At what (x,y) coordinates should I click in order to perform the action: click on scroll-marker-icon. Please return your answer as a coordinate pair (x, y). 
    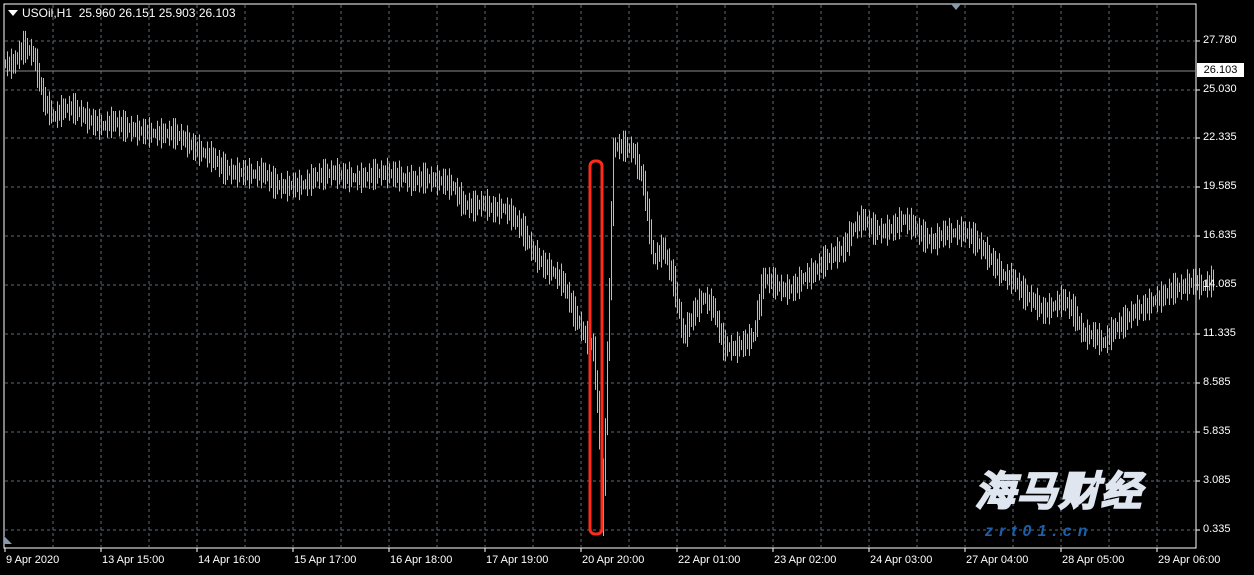
    Looking at the image, I should click on (956, 7).